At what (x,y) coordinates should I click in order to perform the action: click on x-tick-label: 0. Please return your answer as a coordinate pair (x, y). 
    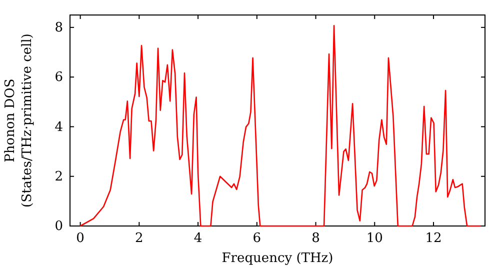
    Looking at the image, I should click on (80, 238).